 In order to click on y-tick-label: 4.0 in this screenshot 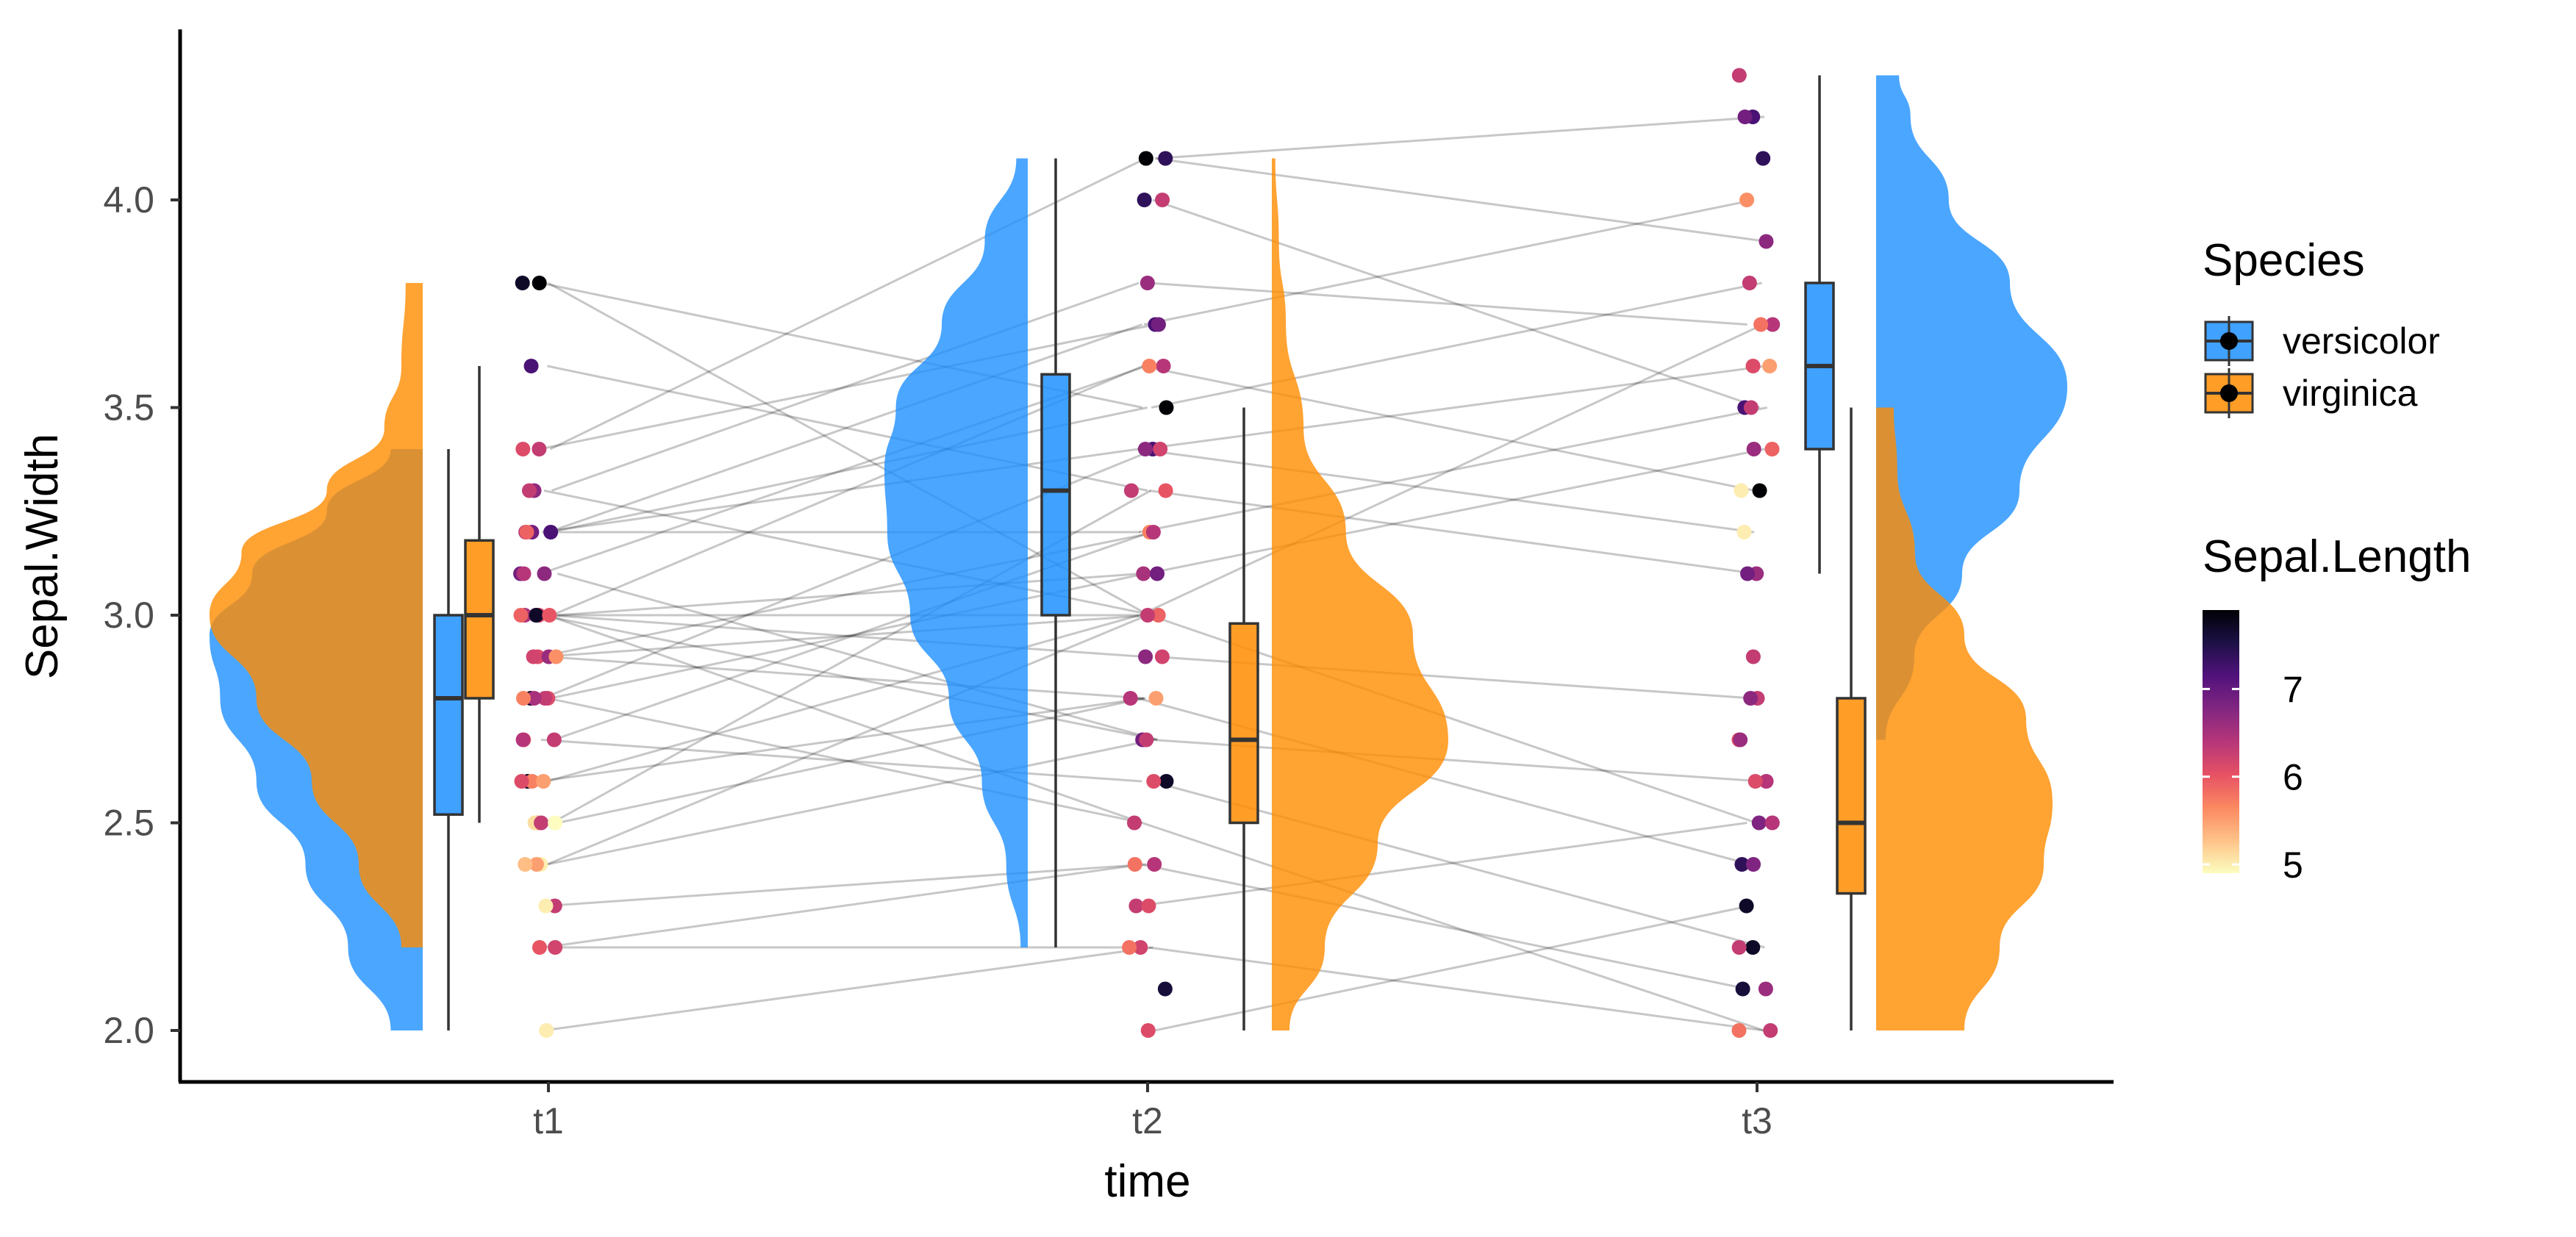, I will do `click(128, 199)`.